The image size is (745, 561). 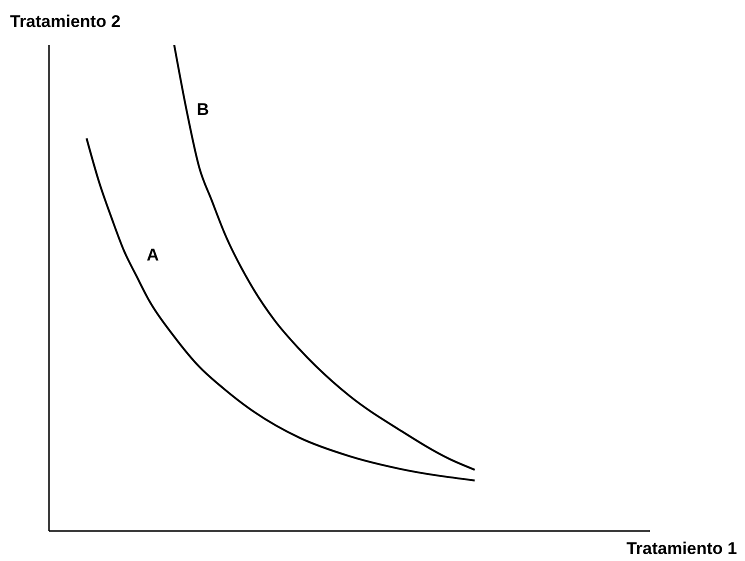 What do you see at coordinates (203, 110) in the screenshot?
I see `series-label: B` at bounding box center [203, 110].